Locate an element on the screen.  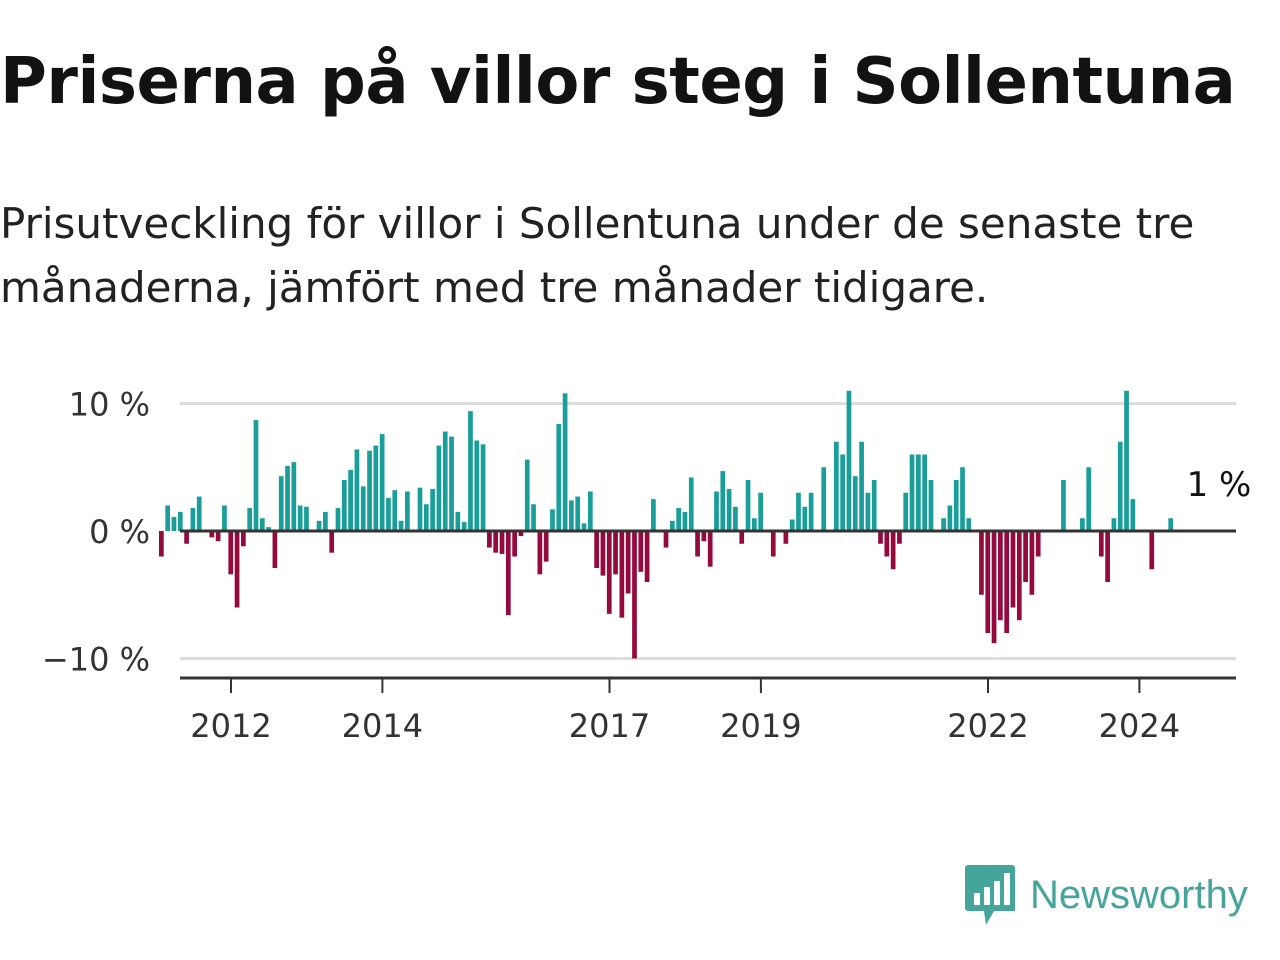
x-tick-label: 2022 is located at coordinates (987, 726).